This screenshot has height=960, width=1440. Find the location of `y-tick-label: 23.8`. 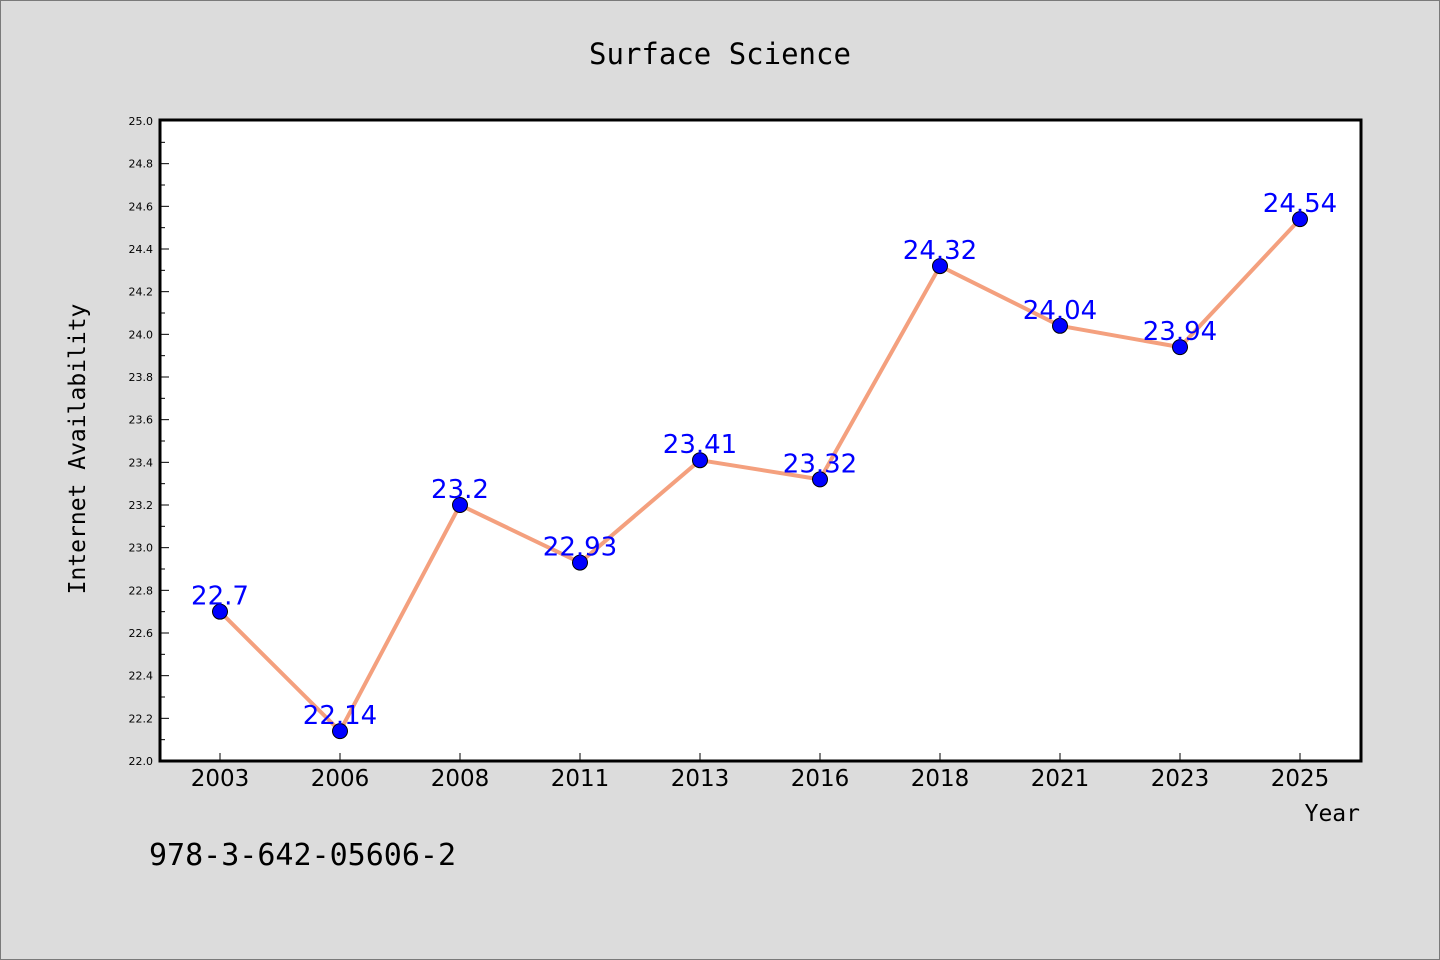

y-tick-label: 23.8 is located at coordinates (141, 377).